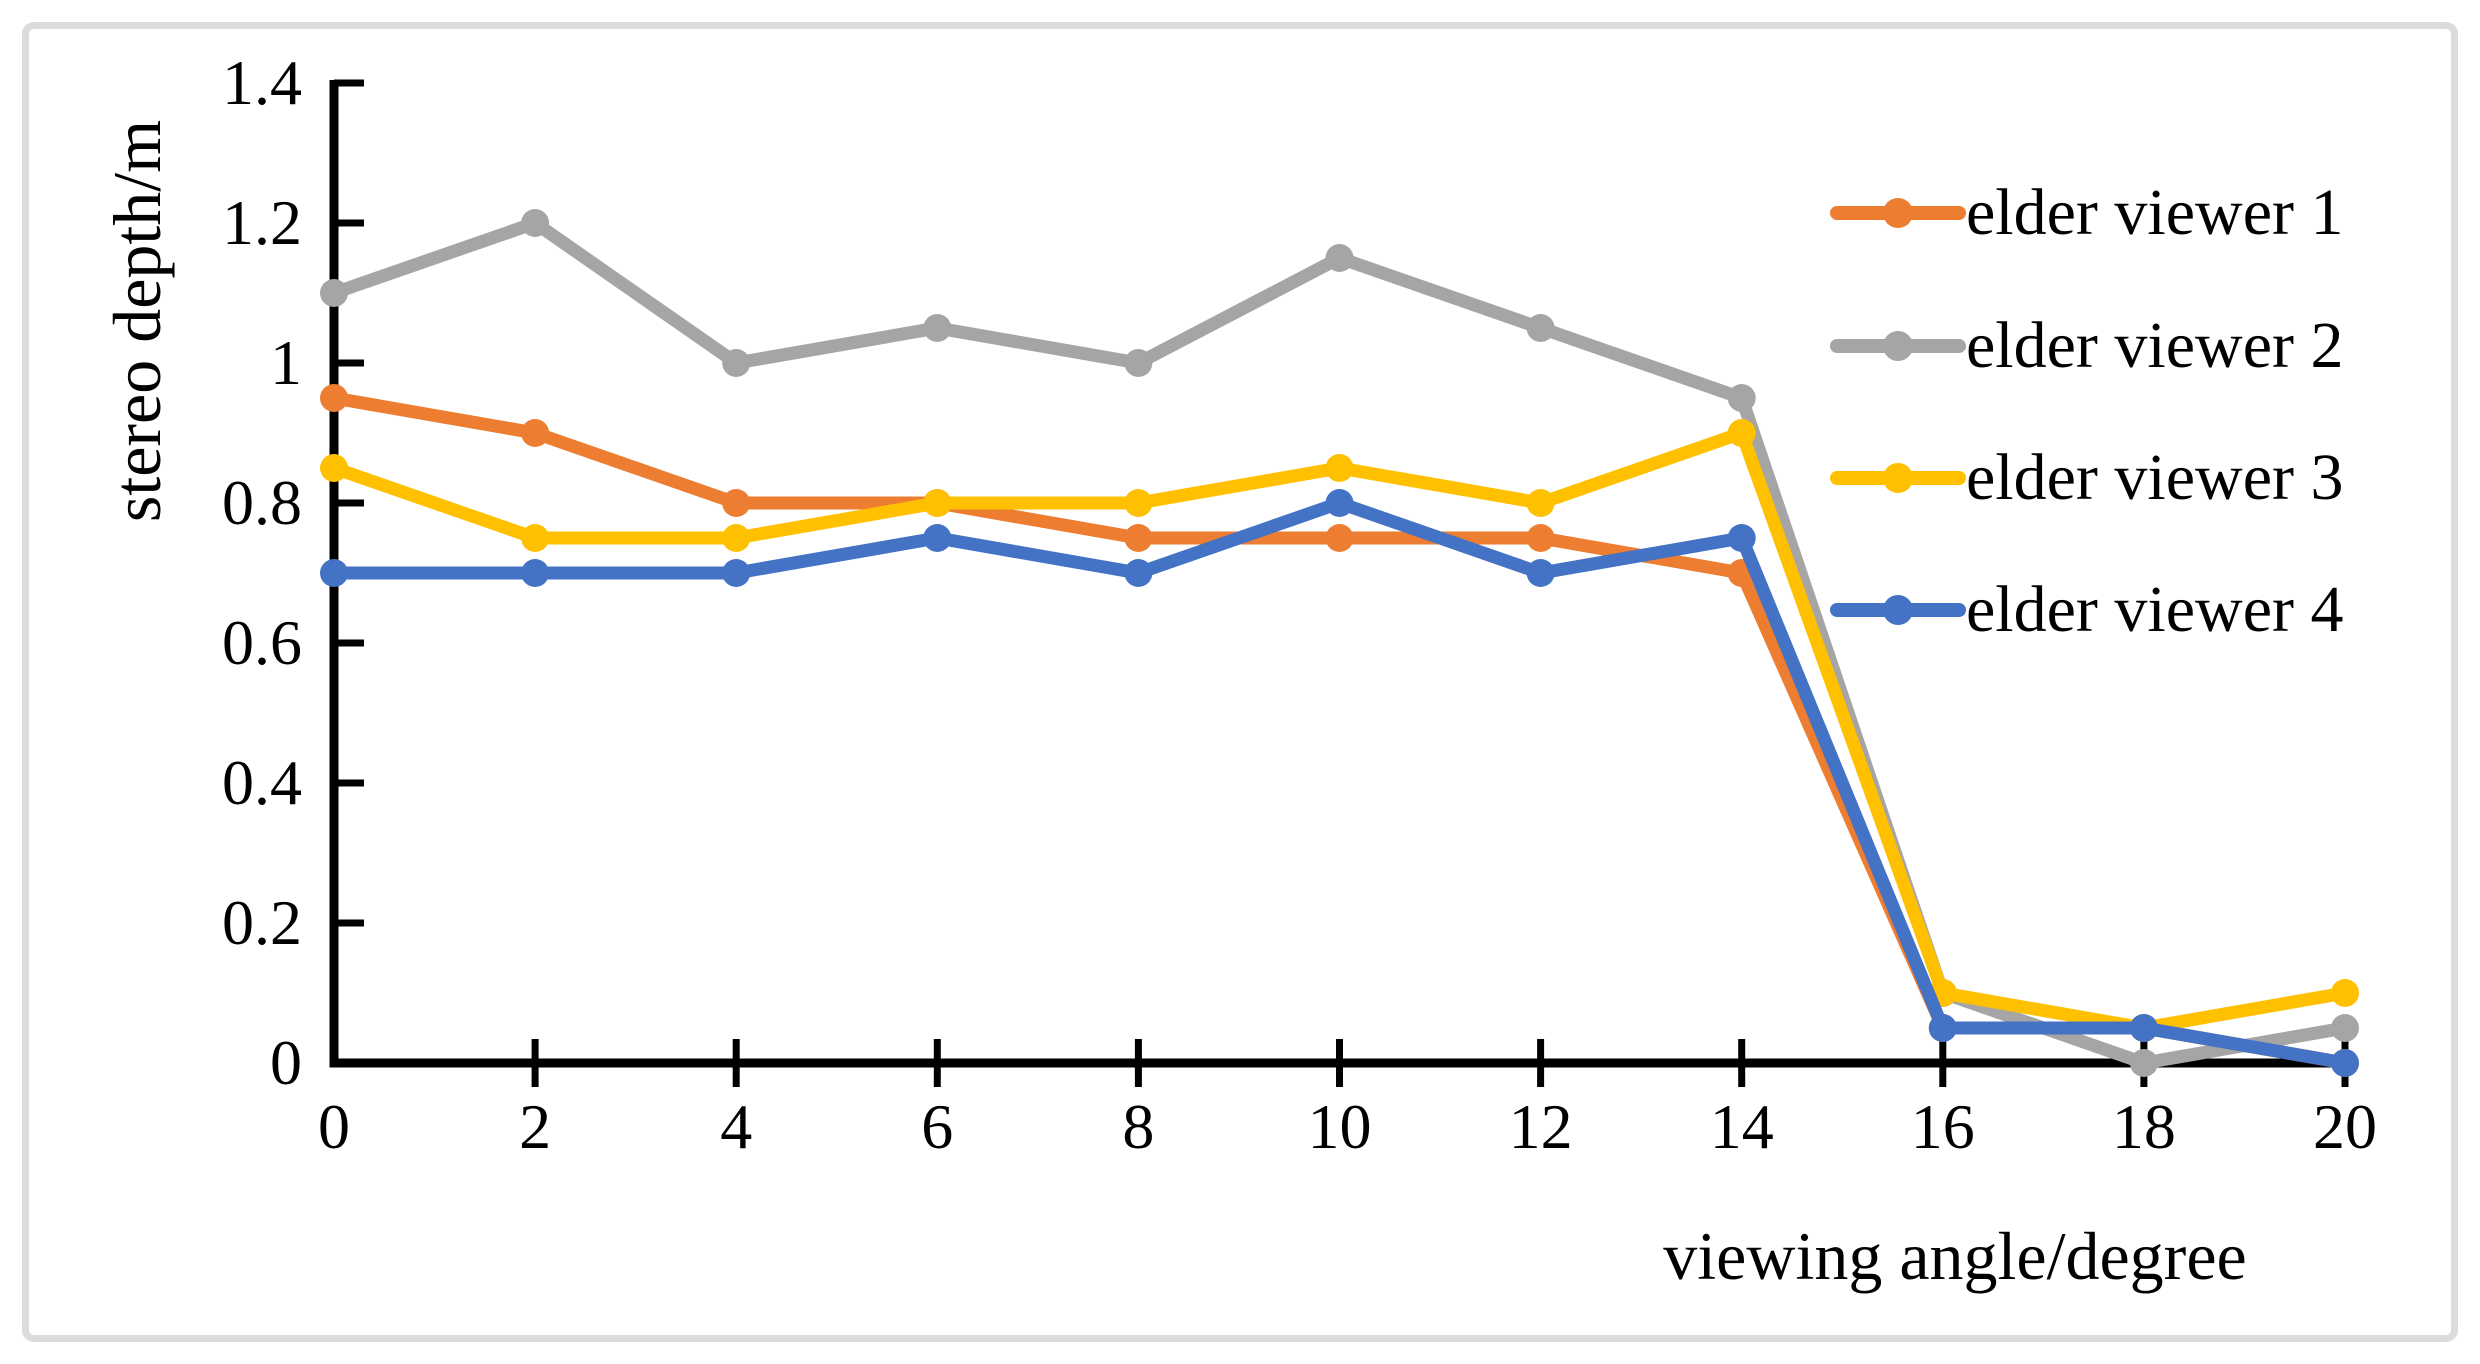 The image size is (2480, 1364). What do you see at coordinates (1741, 1126) in the screenshot?
I see `x-tick-label-14: 14` at bounding box center [1741, 1126].